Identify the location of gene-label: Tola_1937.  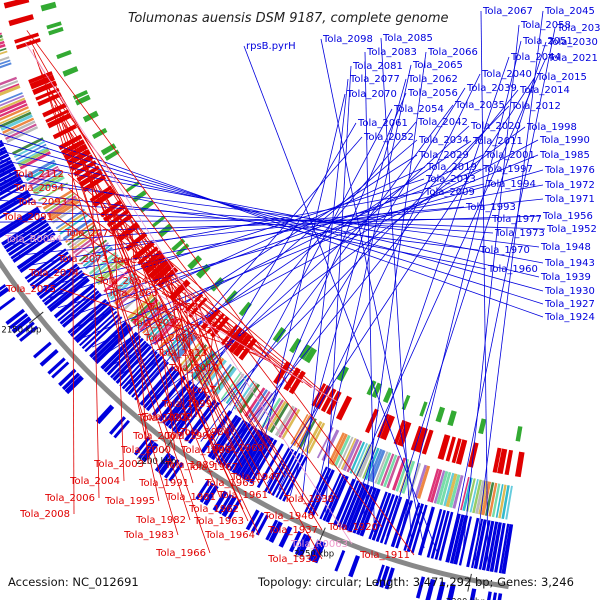
(292, 530).